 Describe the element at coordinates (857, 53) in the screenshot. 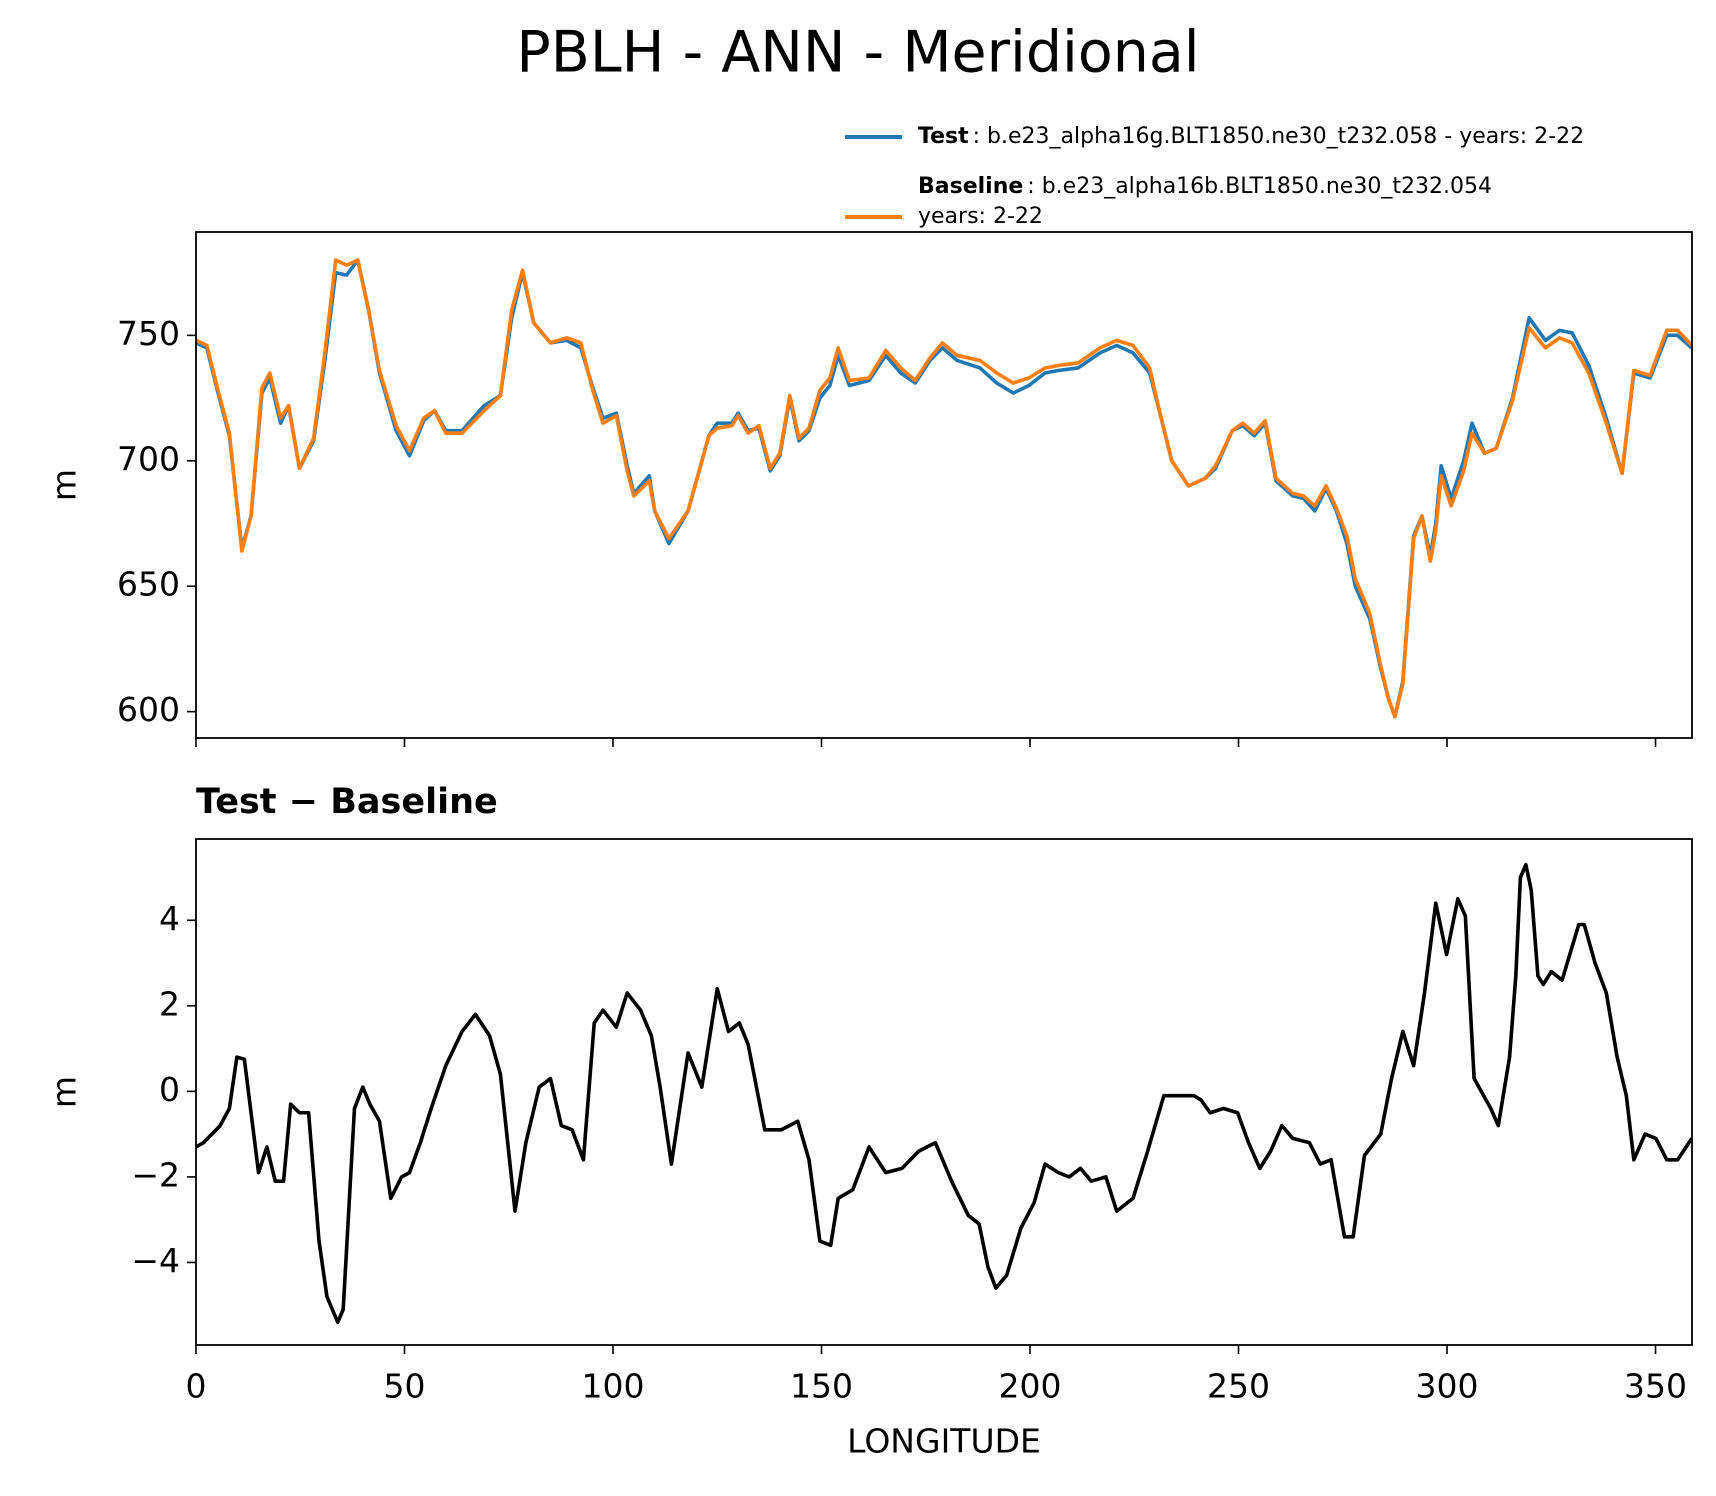

I see `chart-title: PBLH - ANN - Meridional` at that location.